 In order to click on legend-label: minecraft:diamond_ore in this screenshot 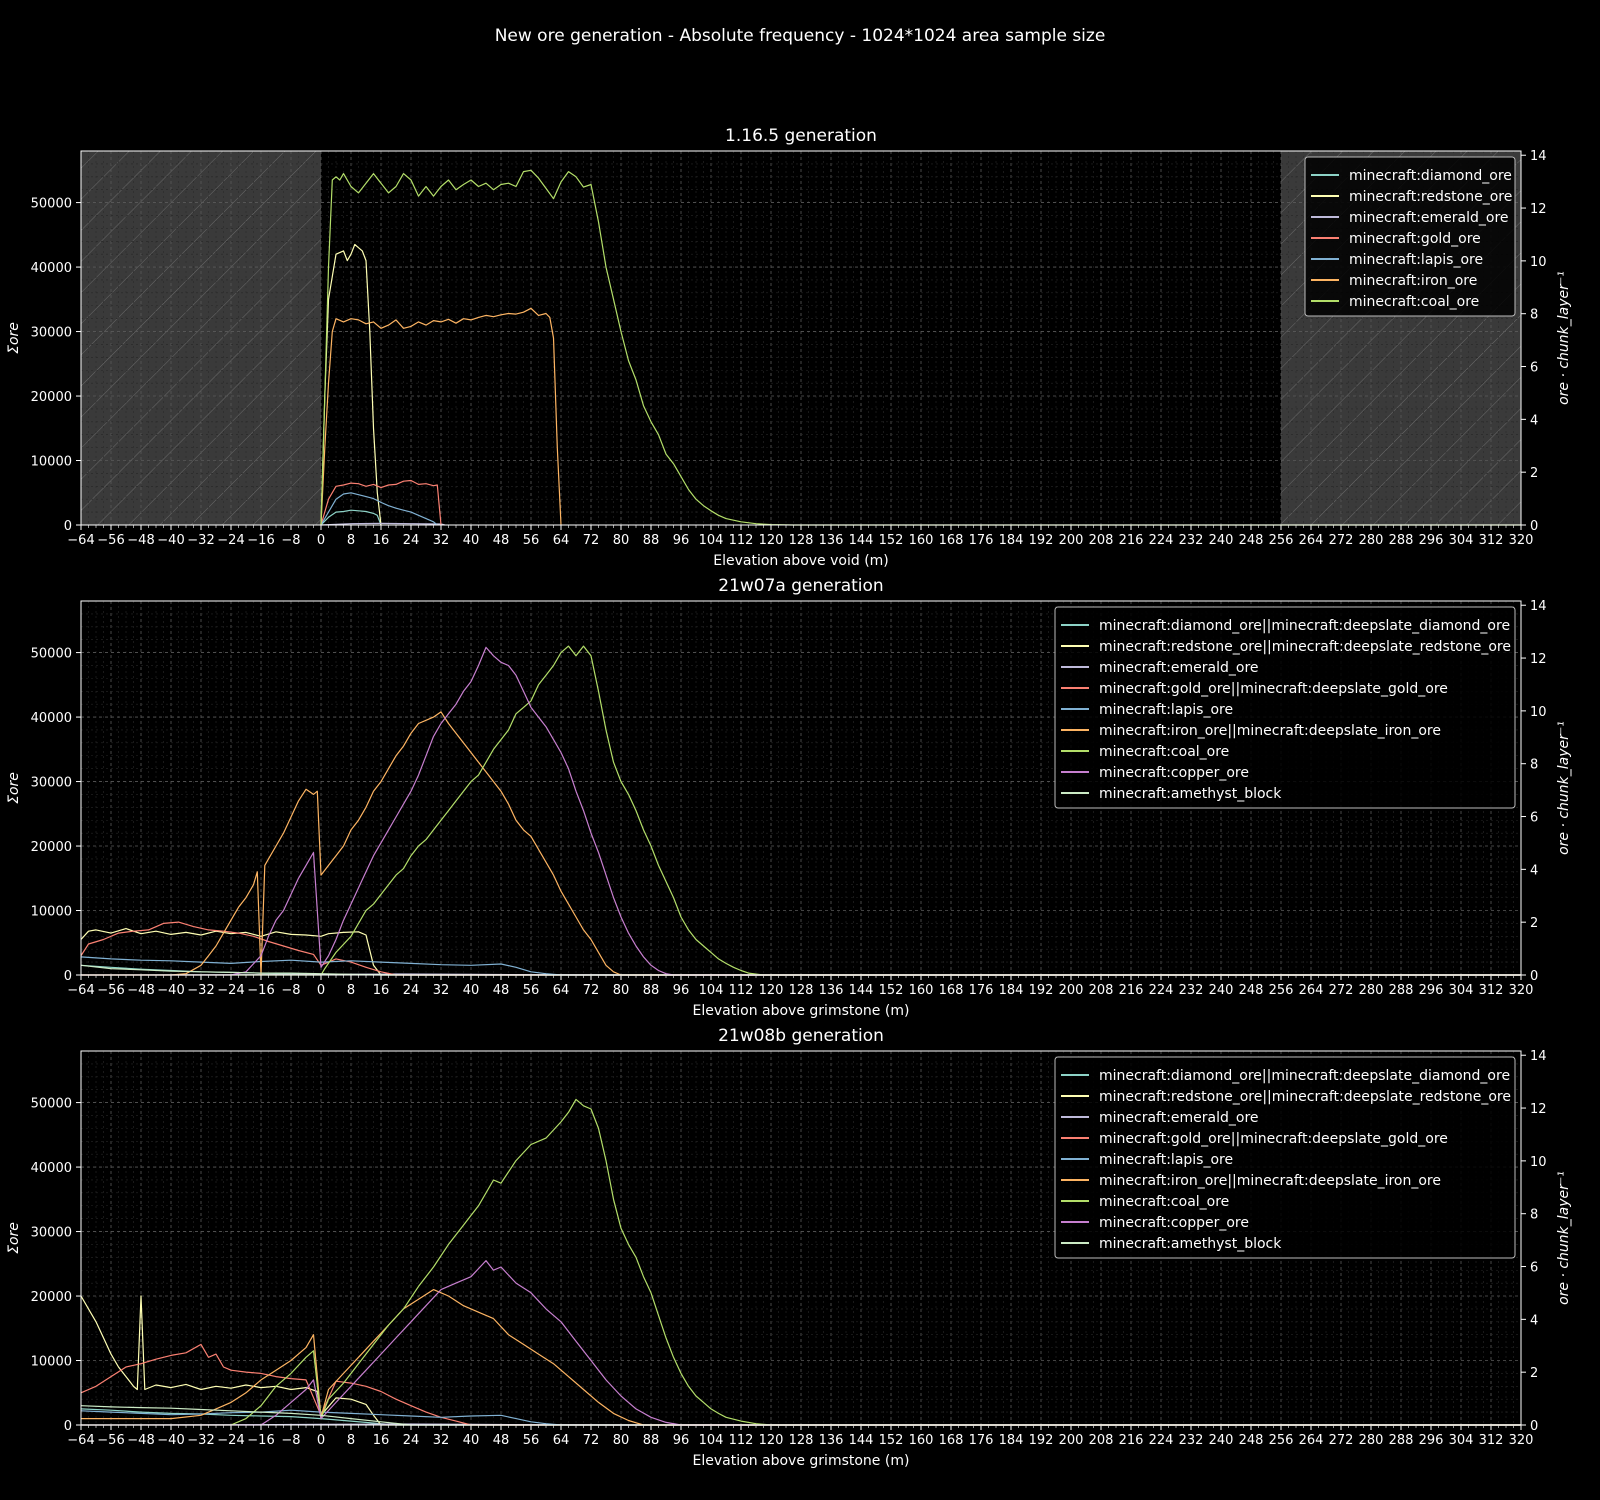, I will do `click(1430, 176)`.